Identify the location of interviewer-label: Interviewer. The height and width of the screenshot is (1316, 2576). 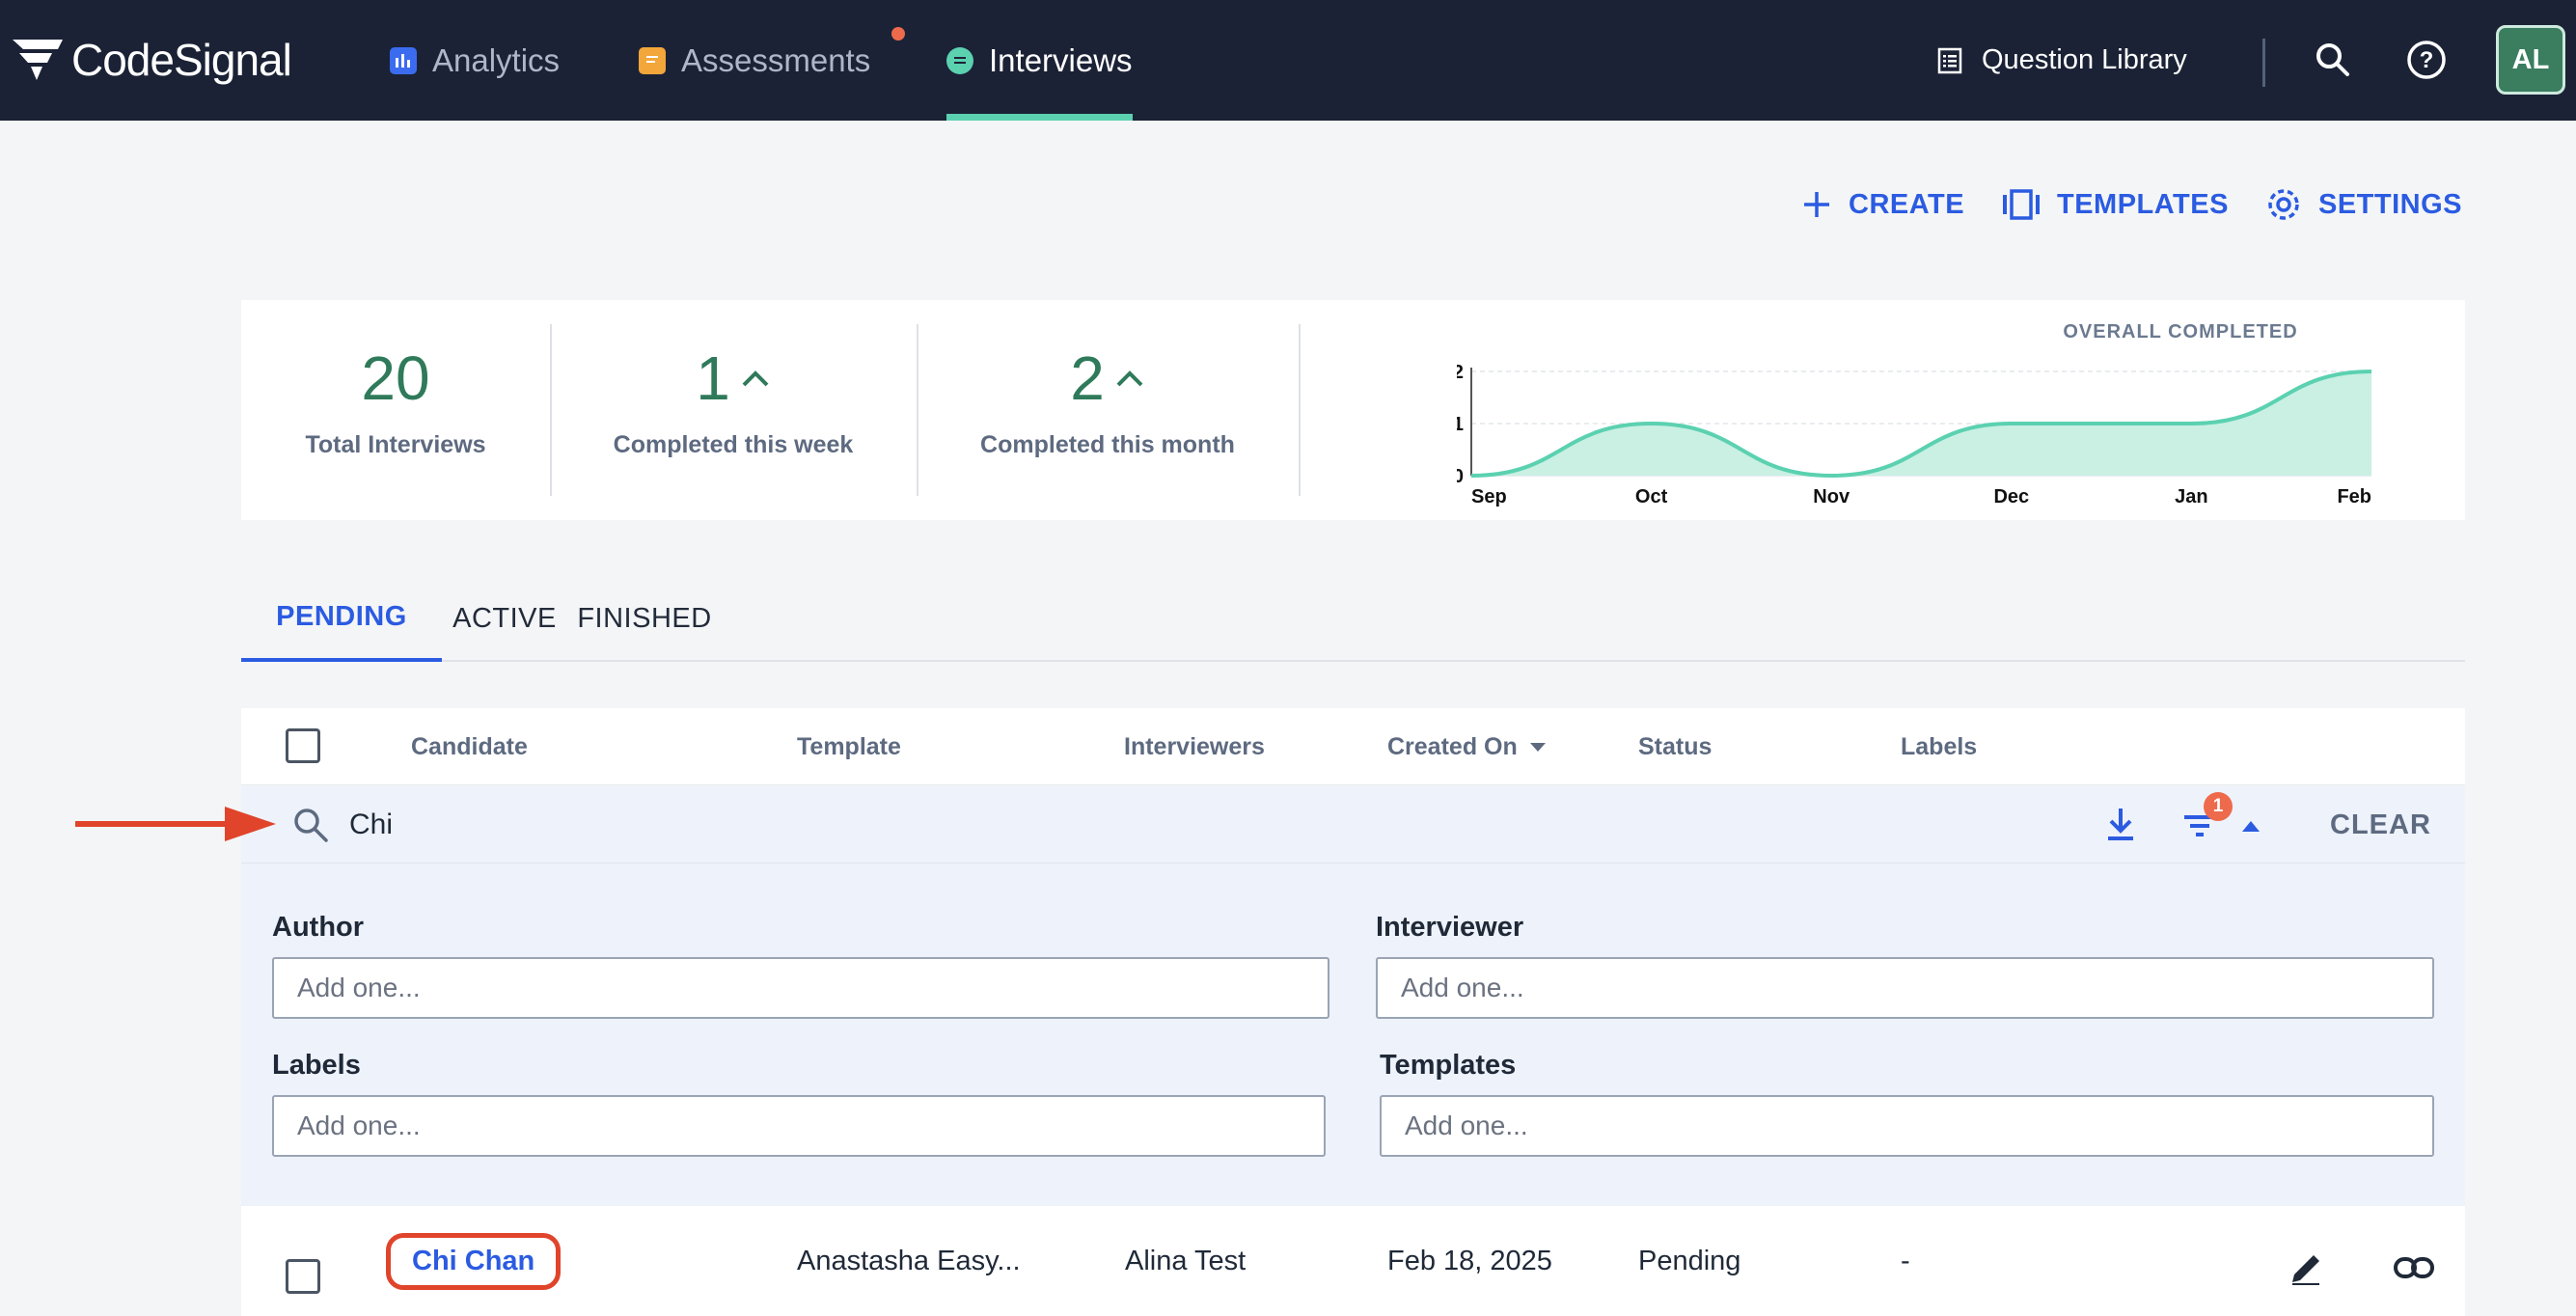
(1450, 927).